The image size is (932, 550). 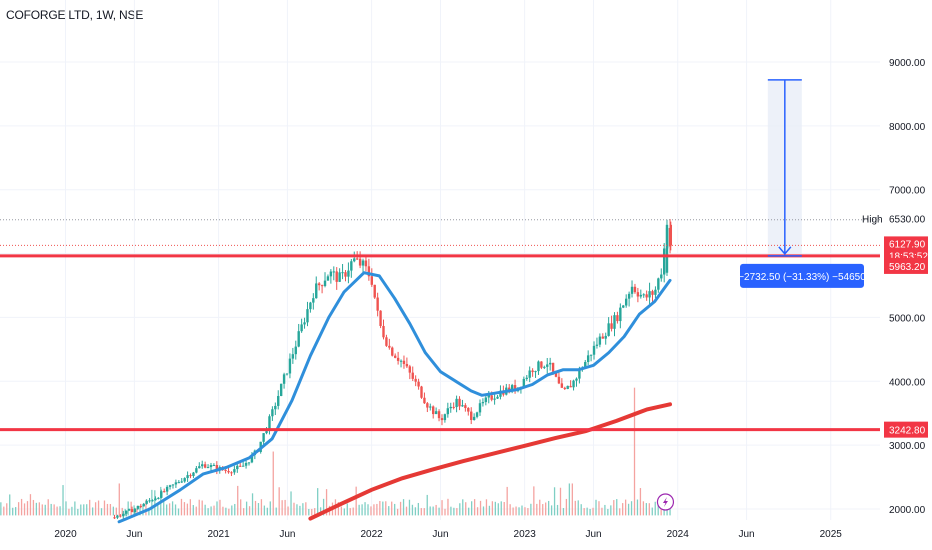 What do you see at coordinates (525, 534) in the screenshot?
I see `x-tick-label: 2023` at bounding box center [525, 534].